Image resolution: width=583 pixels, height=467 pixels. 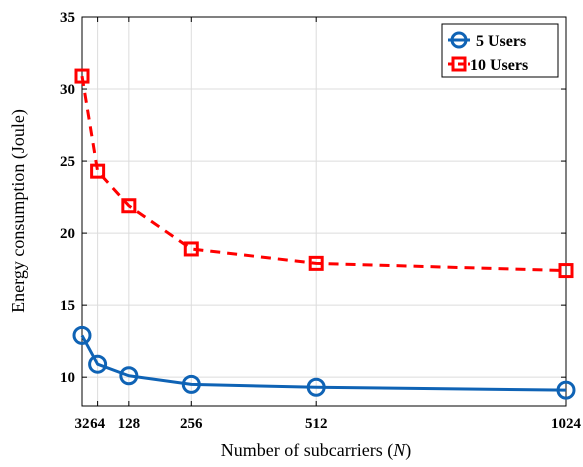 I want to click on x-tick-label: 64, so click(x=98, y=424).